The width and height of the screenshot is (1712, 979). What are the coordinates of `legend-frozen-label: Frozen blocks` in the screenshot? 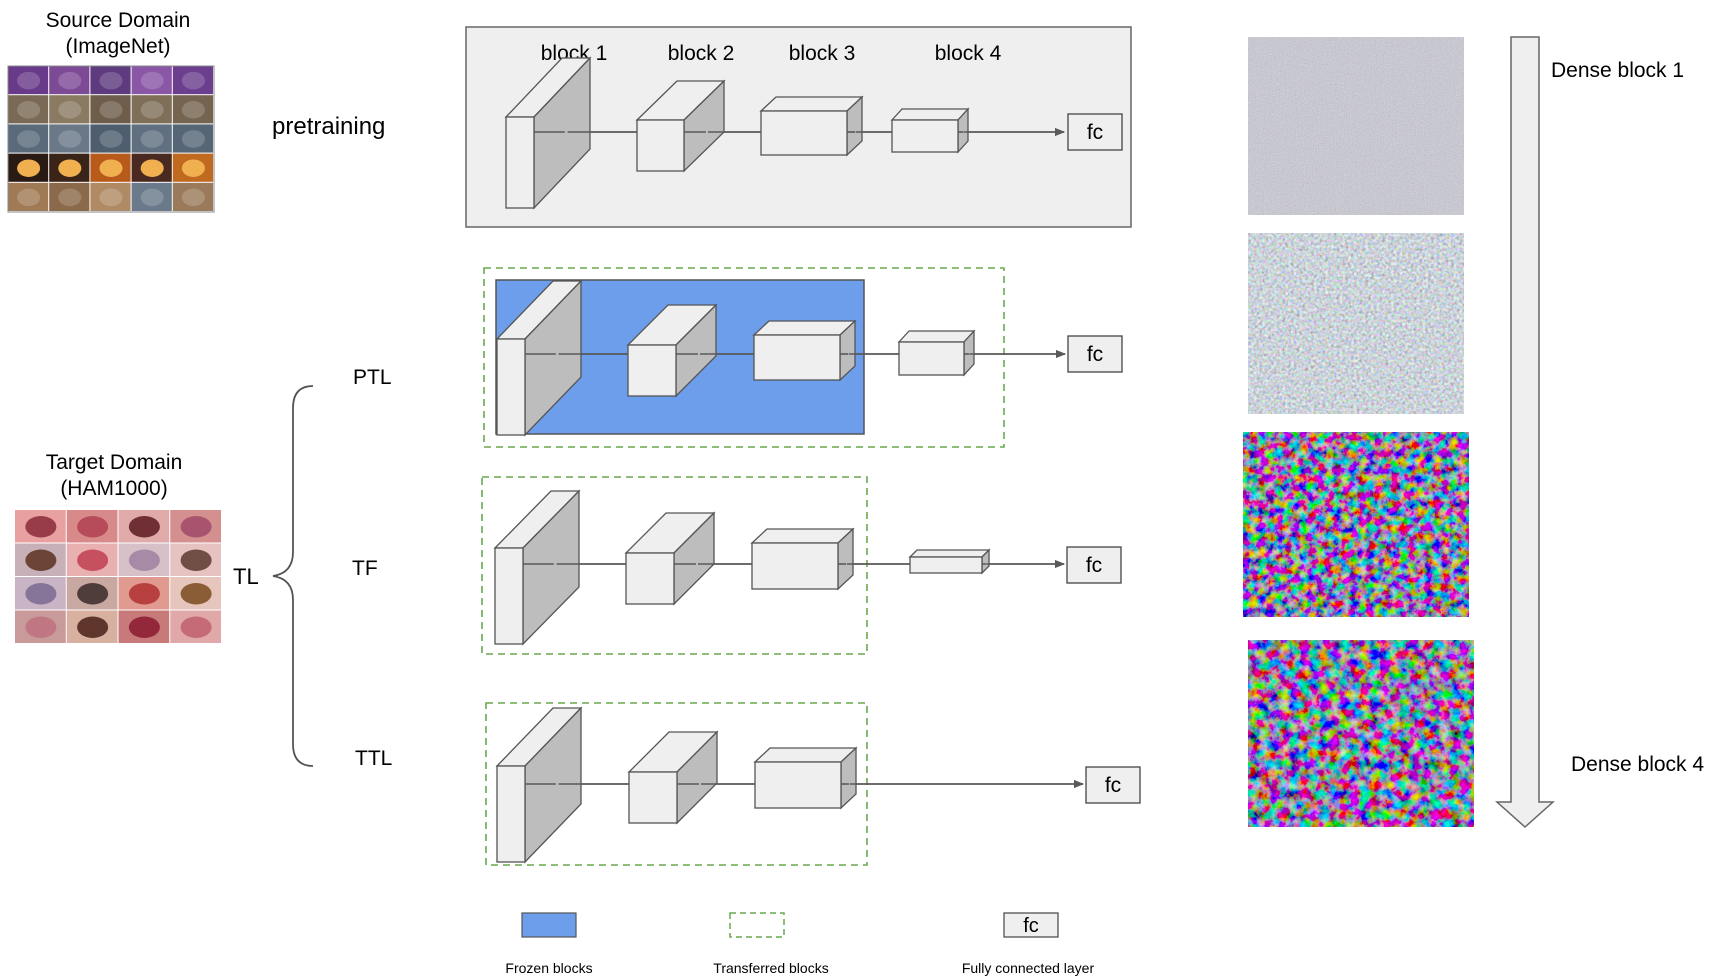 It's located at (548, 968).